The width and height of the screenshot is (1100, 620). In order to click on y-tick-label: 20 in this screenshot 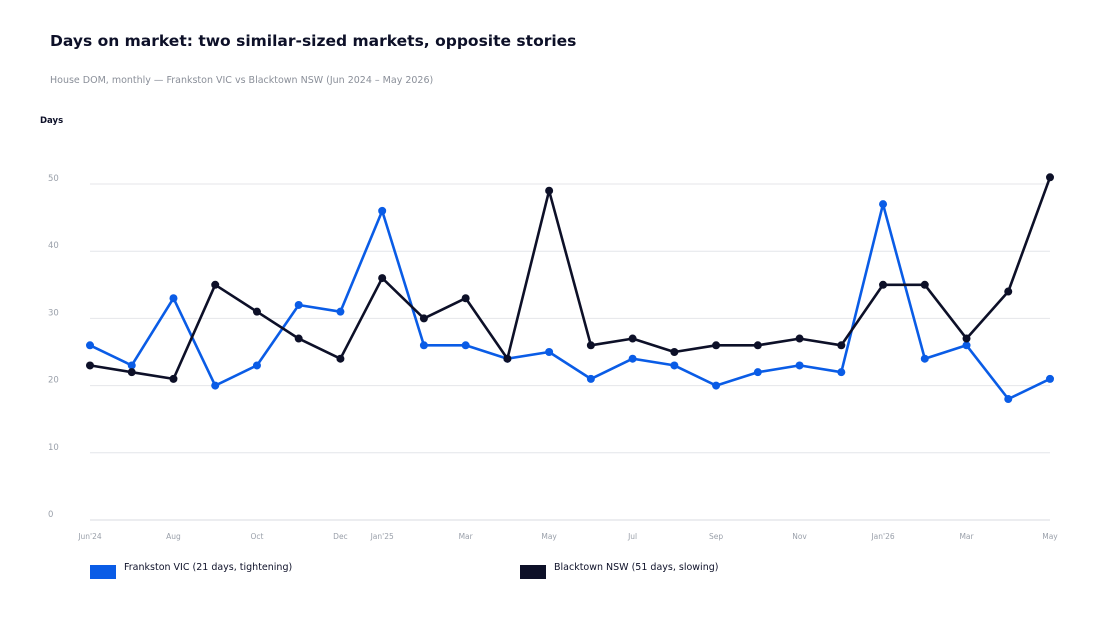, I will do `click(53, 381)`.